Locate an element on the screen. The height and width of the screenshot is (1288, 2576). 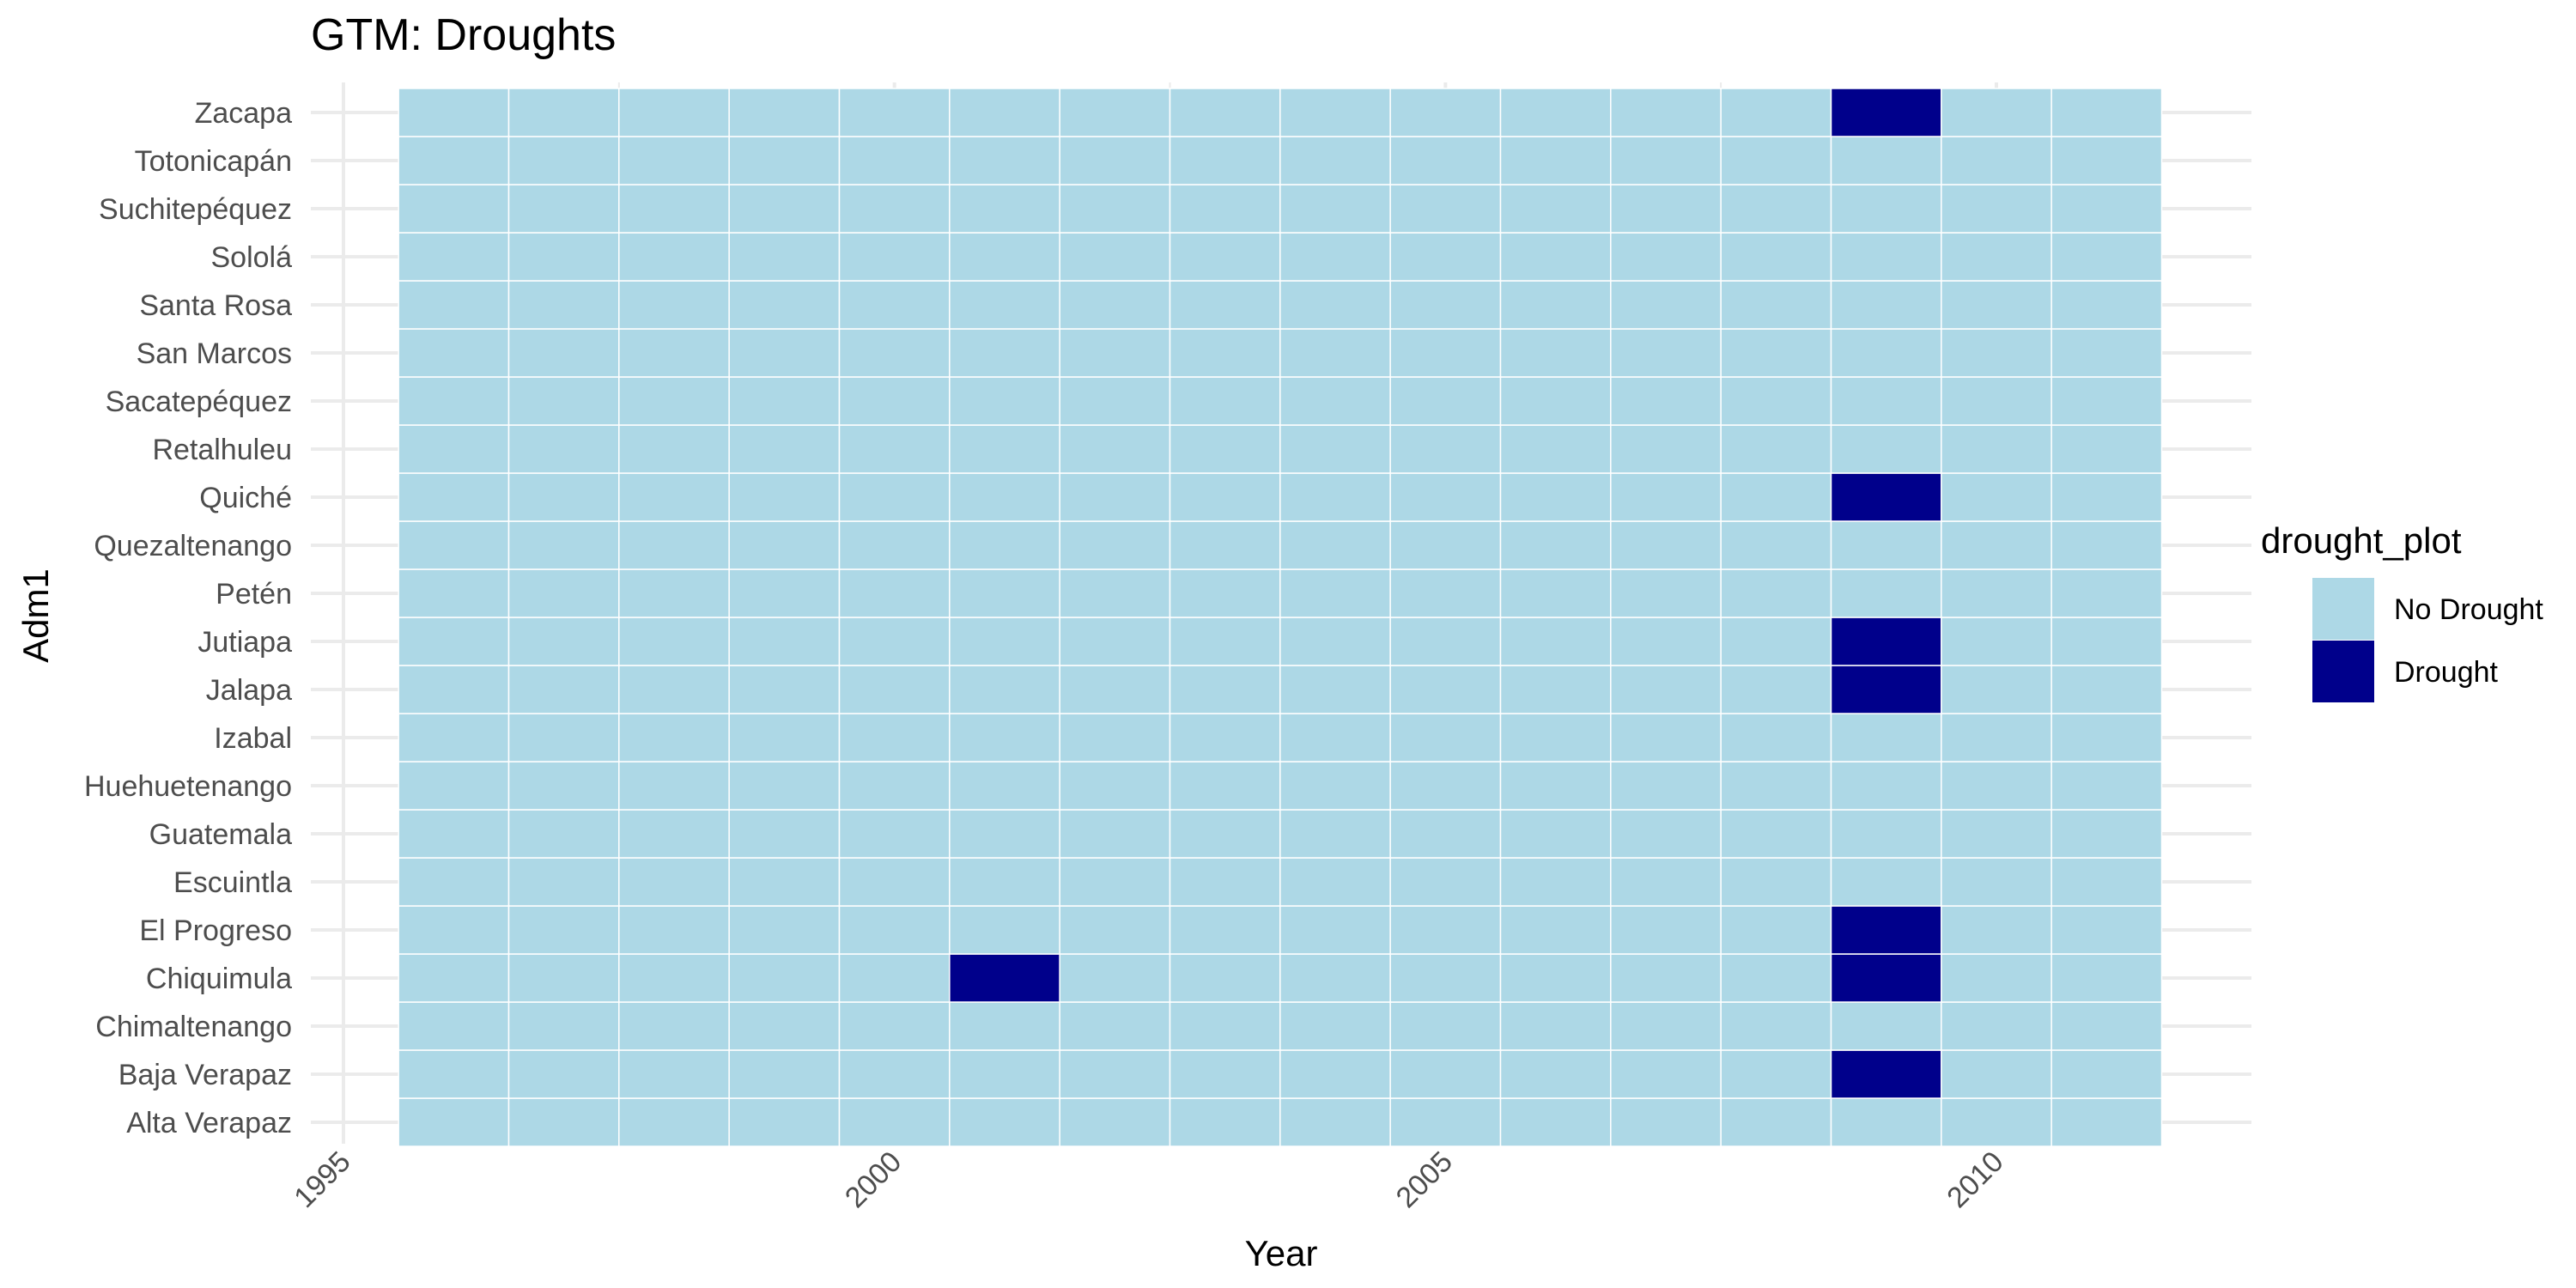
legend-label-drought: Drought is located at coordinates (2446, 673).